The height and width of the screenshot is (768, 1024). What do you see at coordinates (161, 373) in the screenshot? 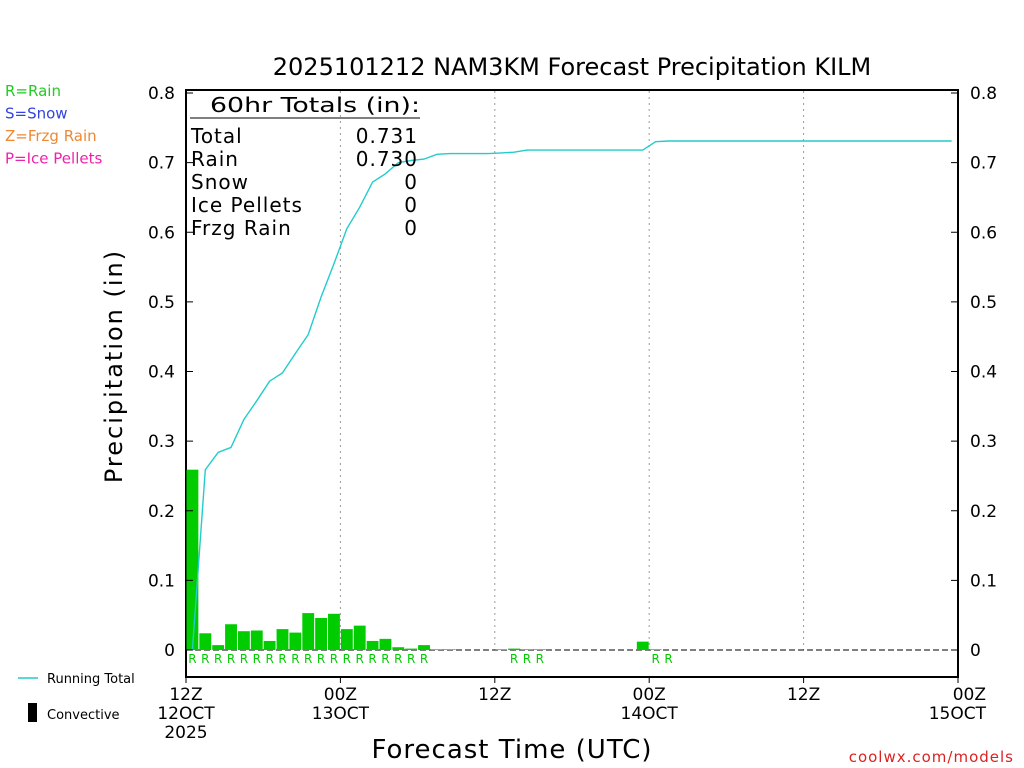
I see `ytick-label-left-4: 0.4` at bounding box center [161, 373].